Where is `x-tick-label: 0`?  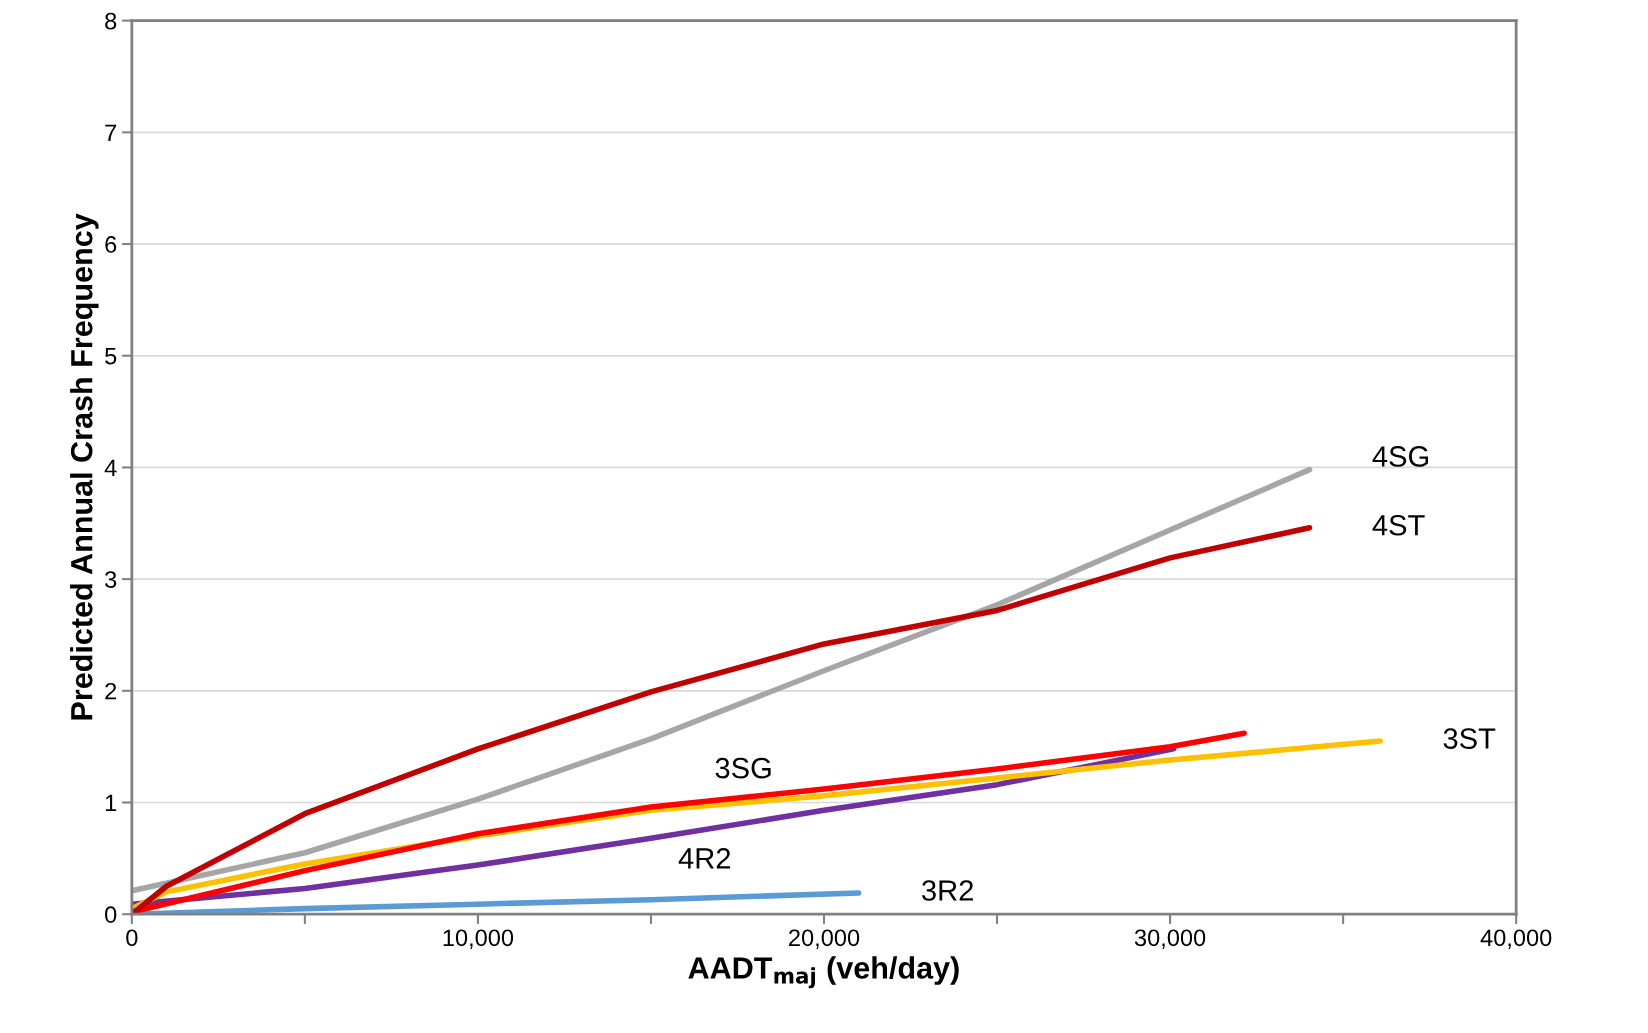
x-tick-label: 0 is located at coordinates (132, 938).